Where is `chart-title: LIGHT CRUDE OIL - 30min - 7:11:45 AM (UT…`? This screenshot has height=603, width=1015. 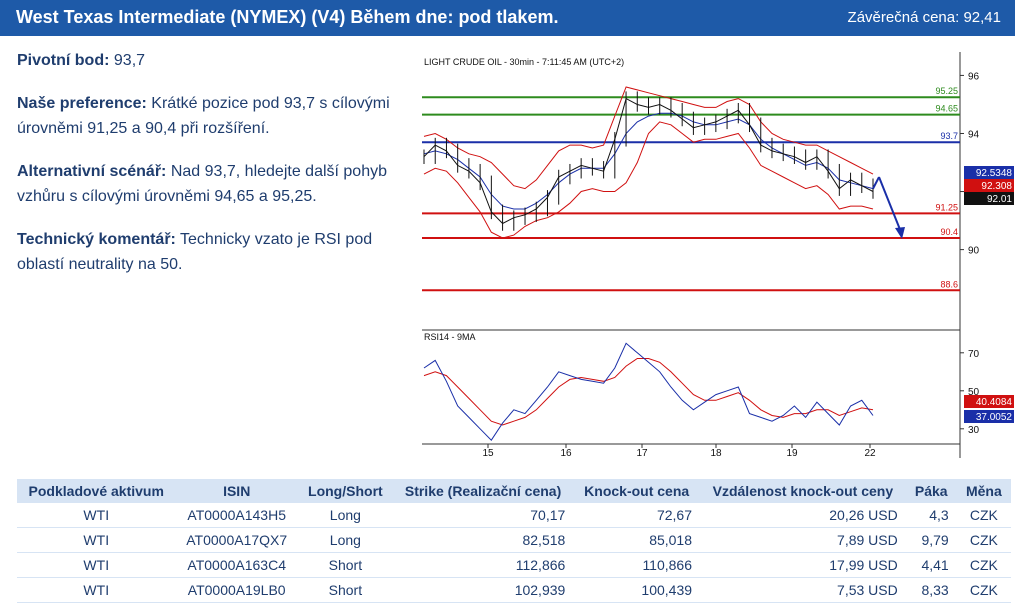 chart-title: LIGHT CRUDE OIL - 30min - 7:11:45 AM (UT… is located at coordinates (524, 62).